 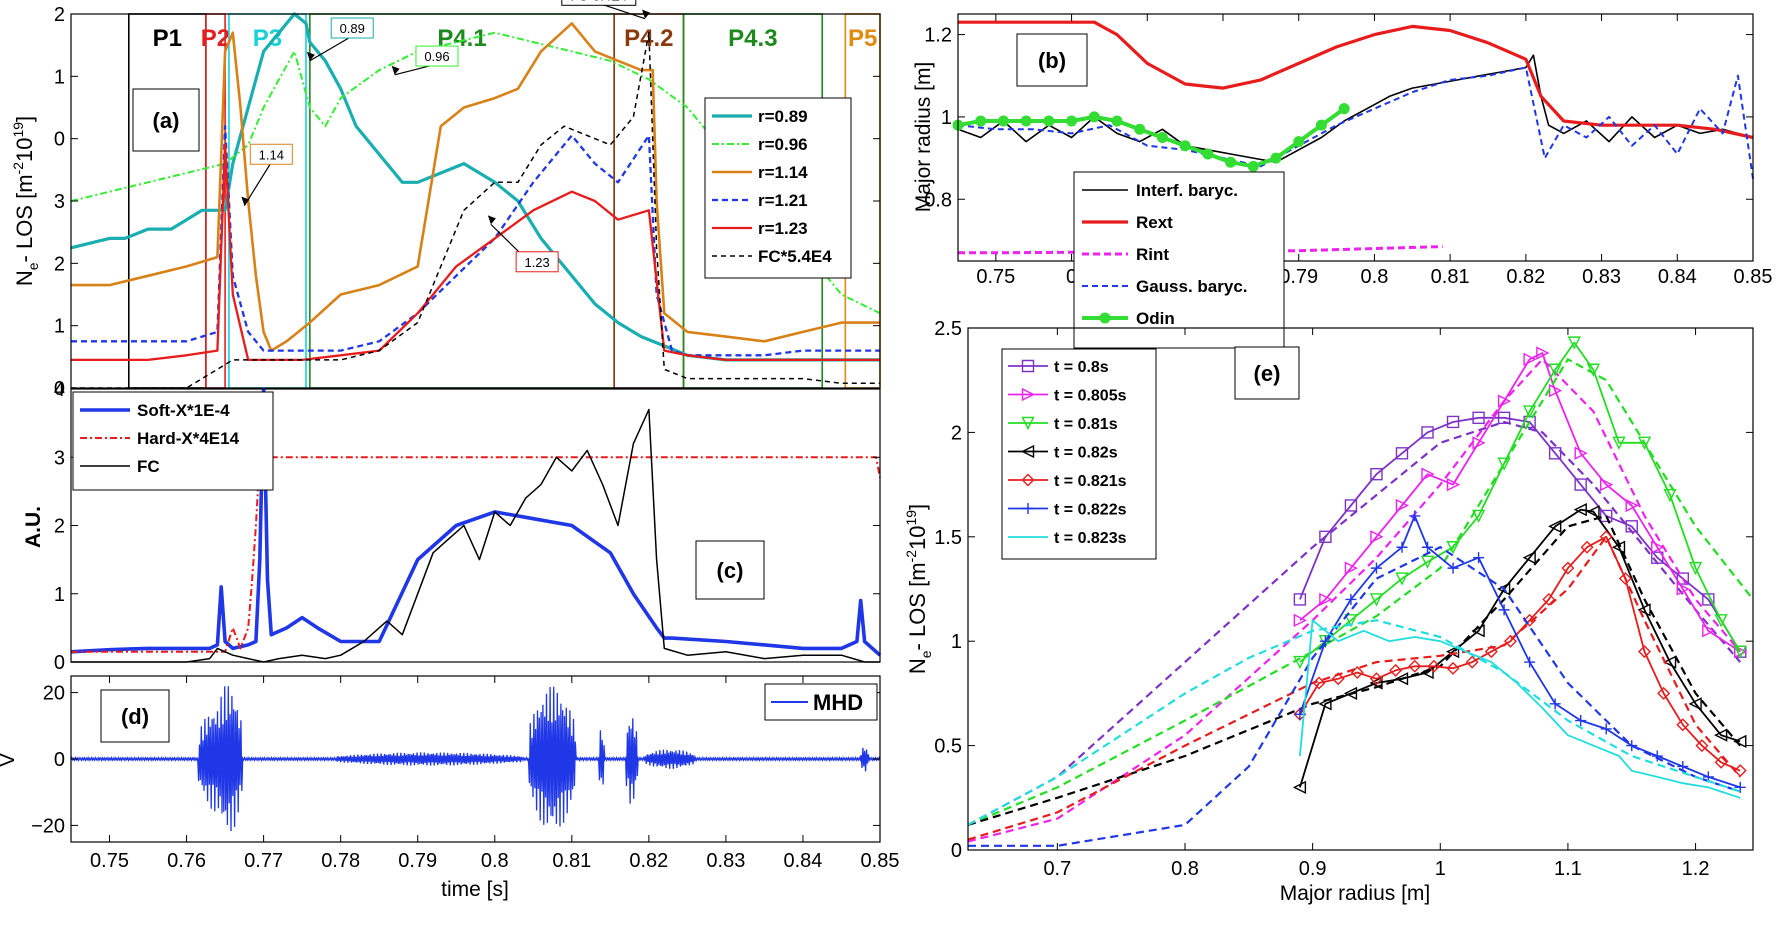 What do you see at coordinates (862, 38) in the screenshot?
I see `phase-label-6: P5` at bounding box center [862, 38].